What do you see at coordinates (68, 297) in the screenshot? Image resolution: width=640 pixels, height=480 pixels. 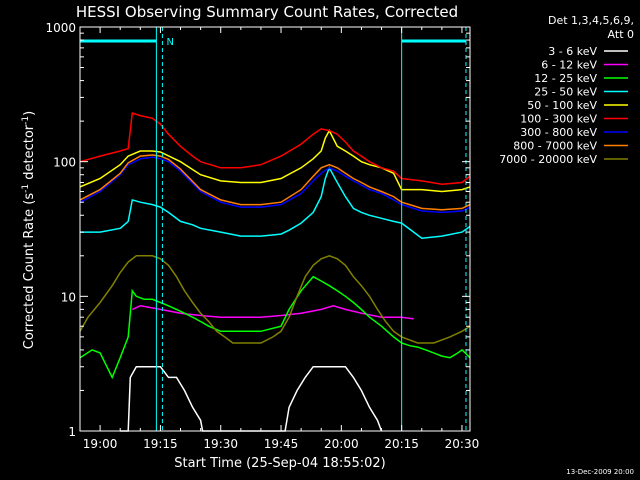 I see `y-tick-label-1: 10` at bounding box center [68, 297].